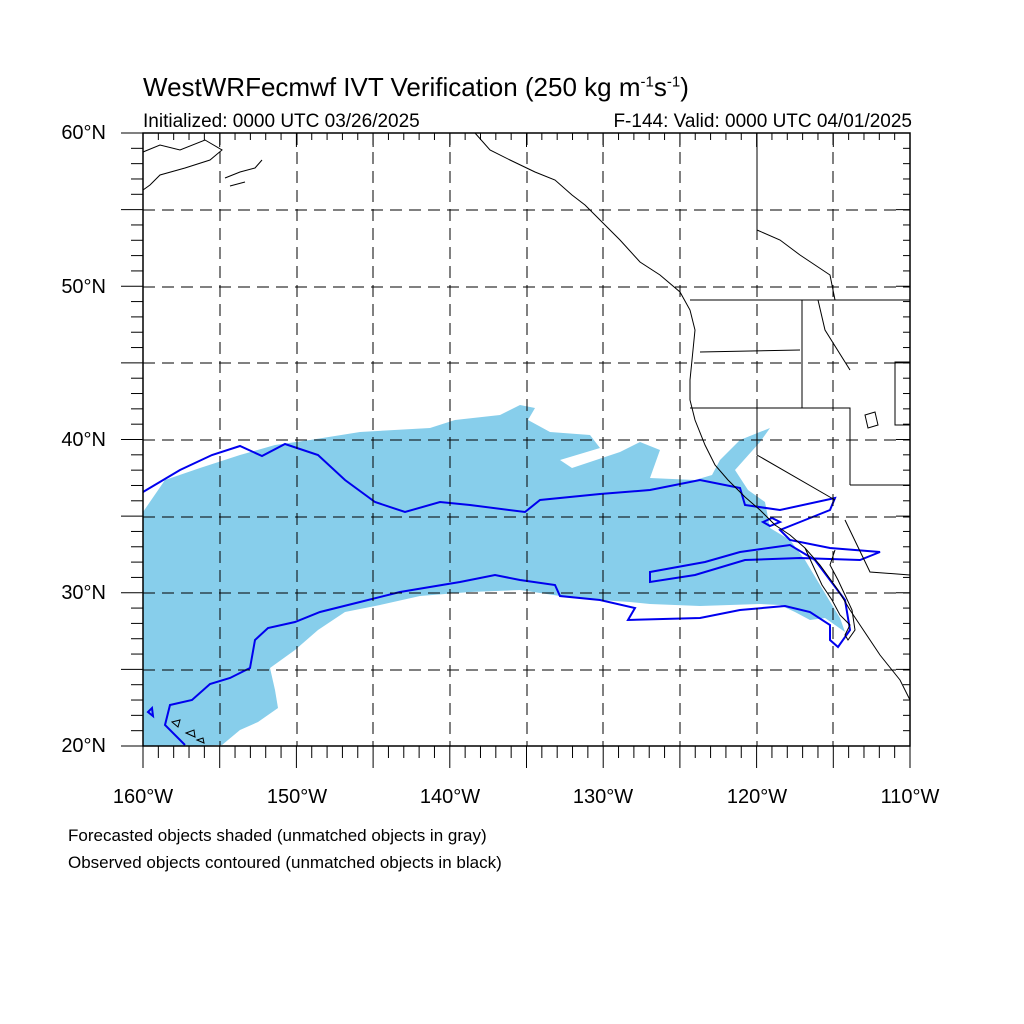 The width and height of the screenshot is (1024, 1024). I want to click on aleutian-fragments, so click(243, 173).